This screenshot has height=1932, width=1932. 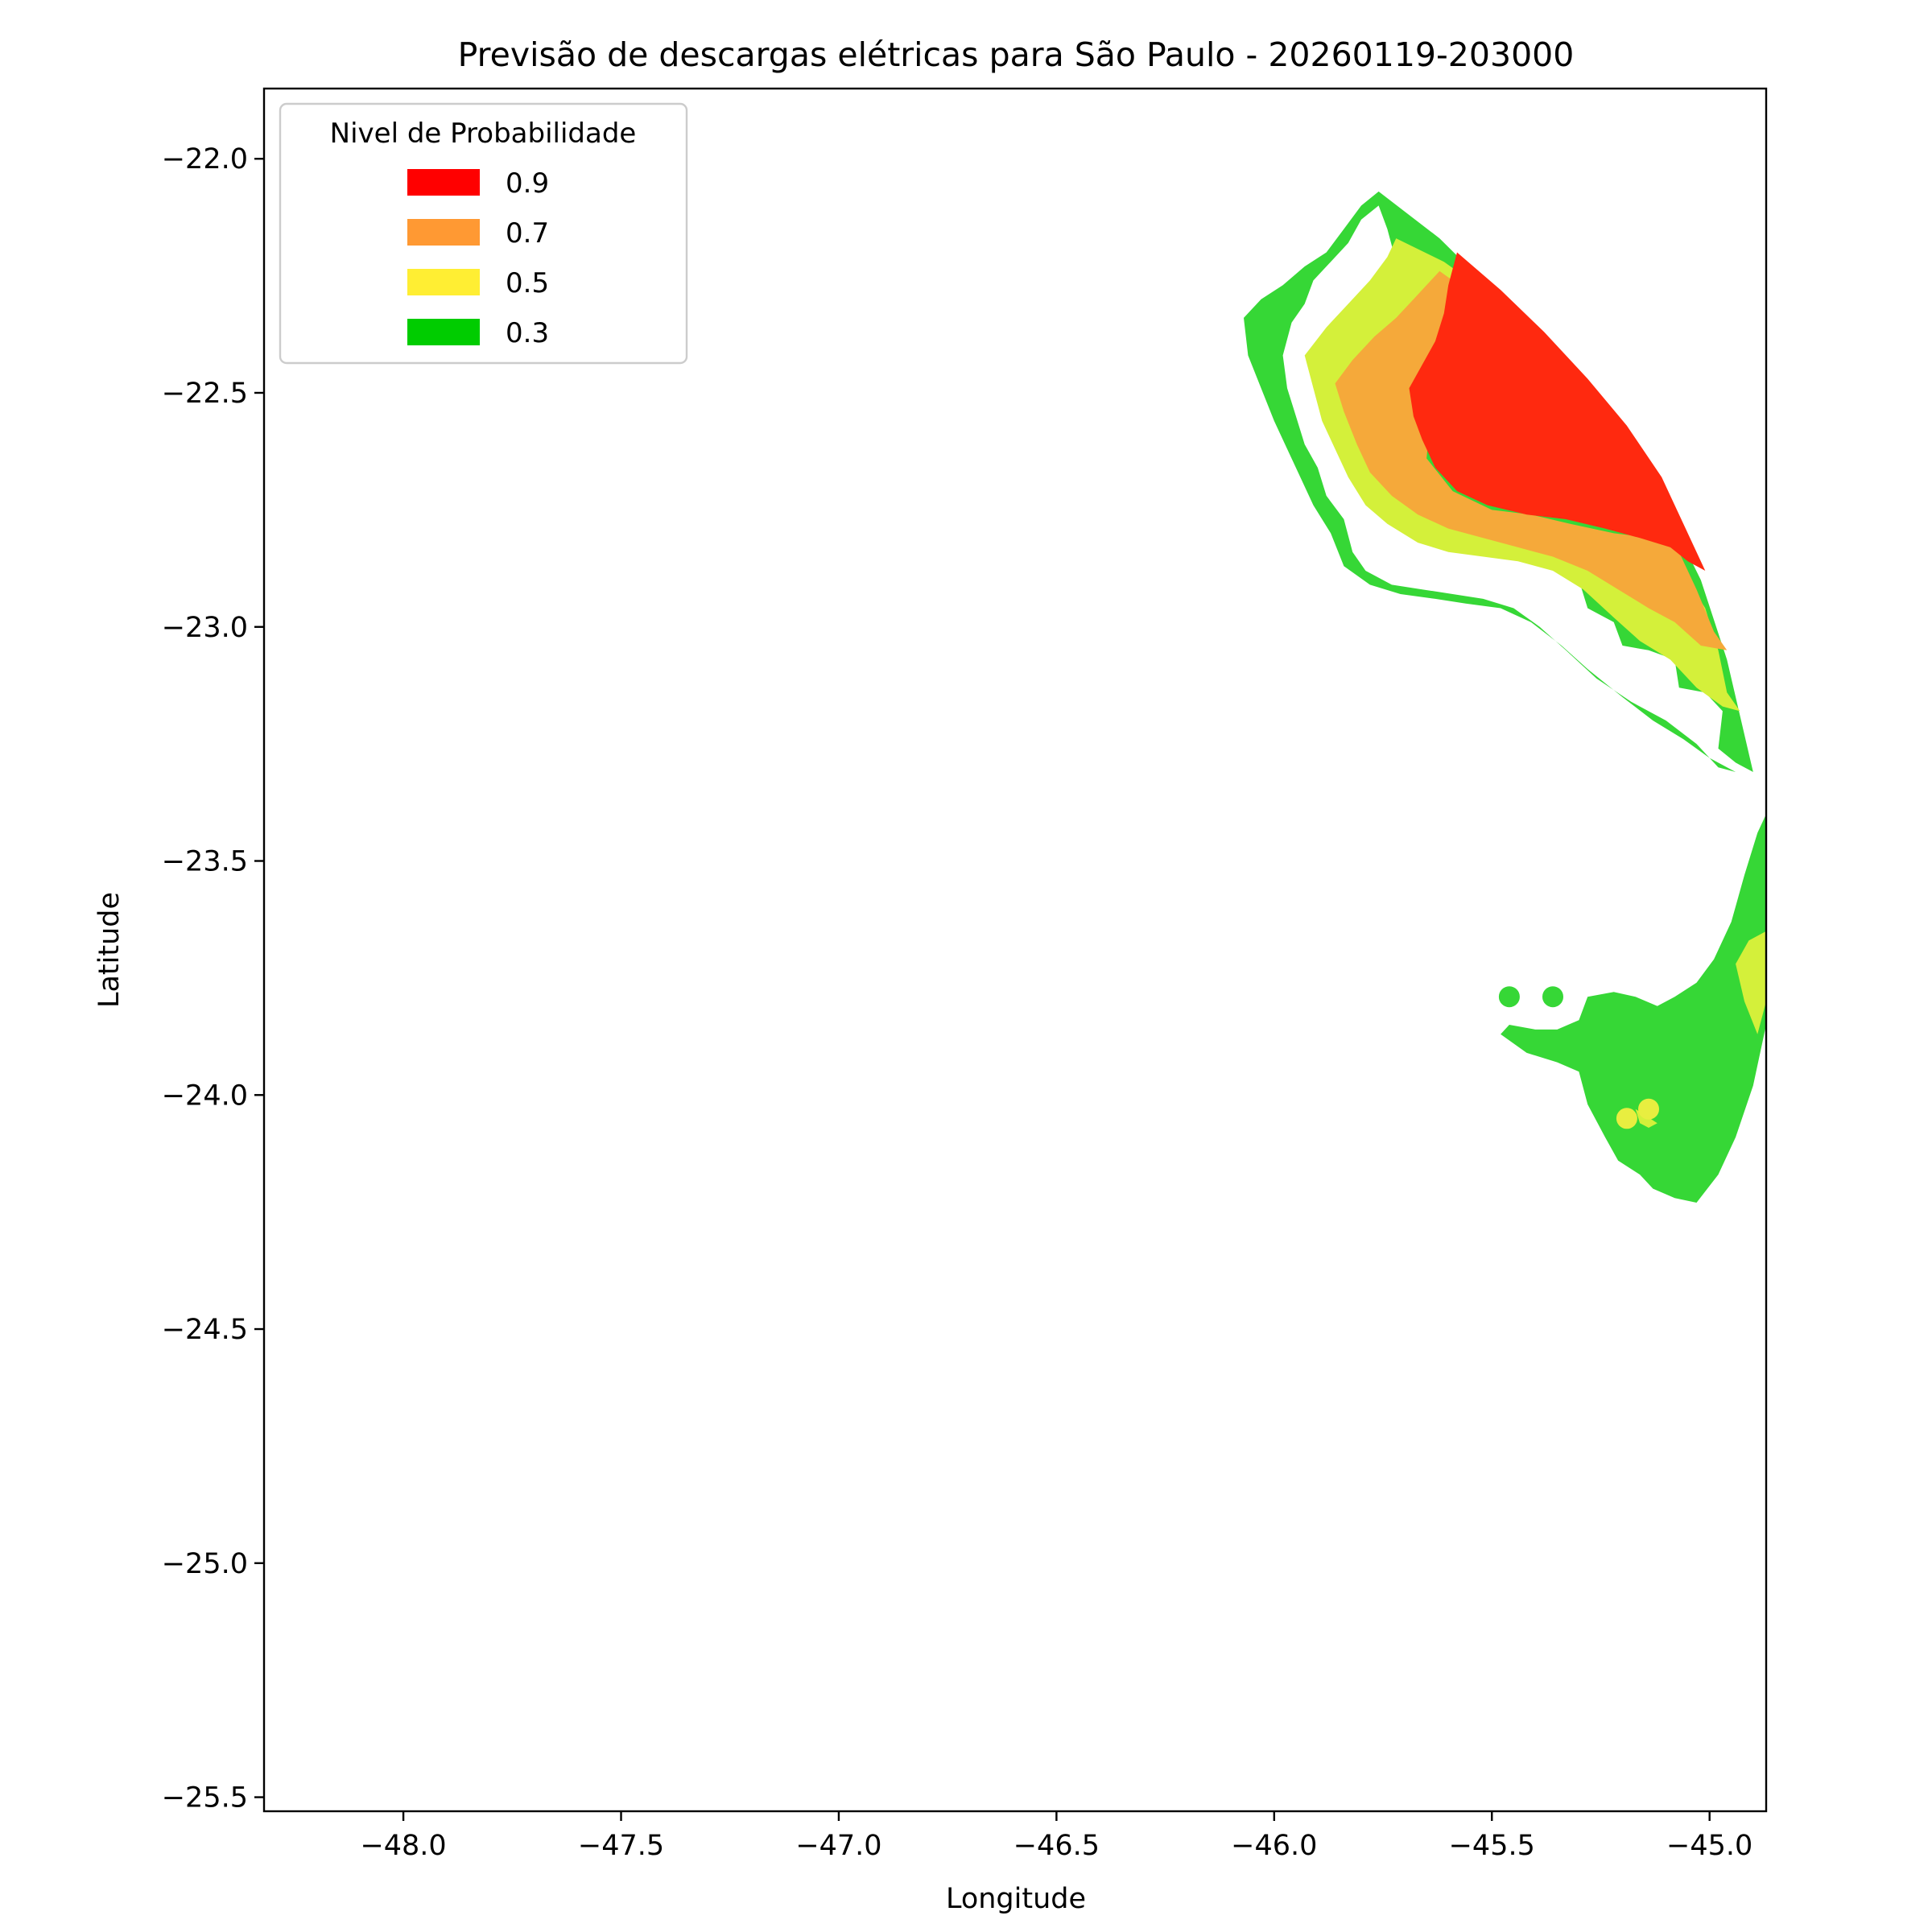 I want to click on legend-frame, so click(x=483, y=233).